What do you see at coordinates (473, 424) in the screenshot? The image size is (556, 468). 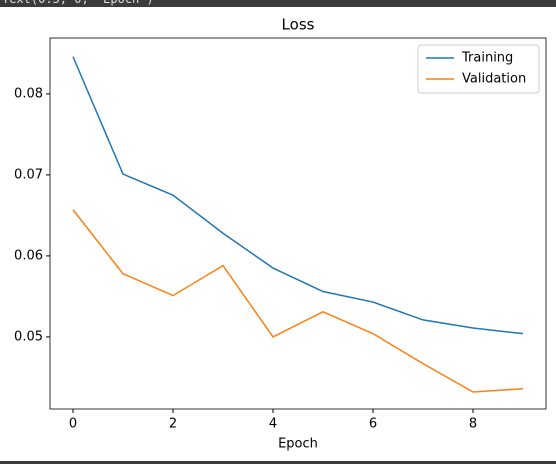 I see `x-tick-label: 8` at bounding box center [473, 424].